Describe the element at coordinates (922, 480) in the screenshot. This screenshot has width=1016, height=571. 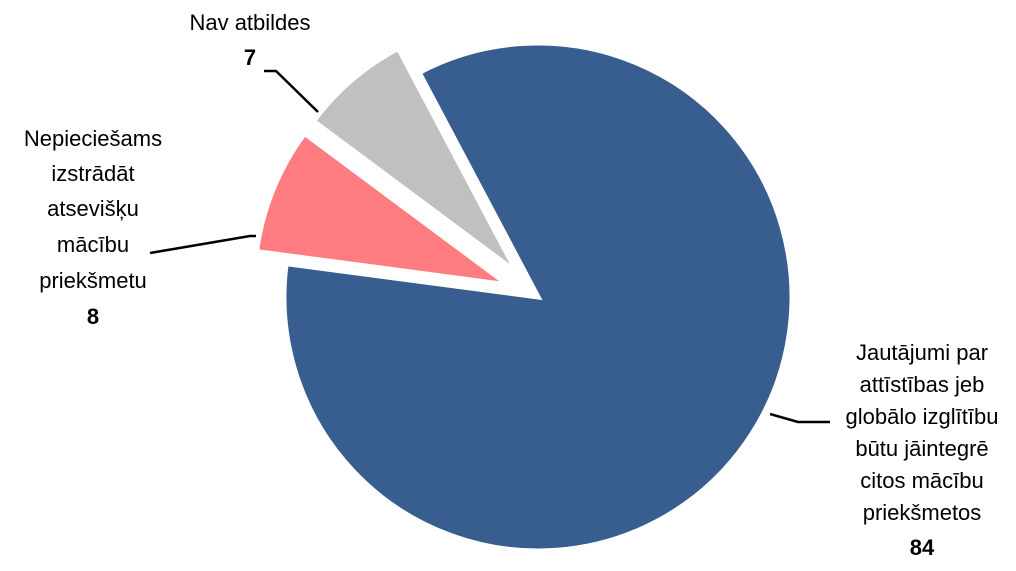
I see `label-line: citos mācību` at that location.